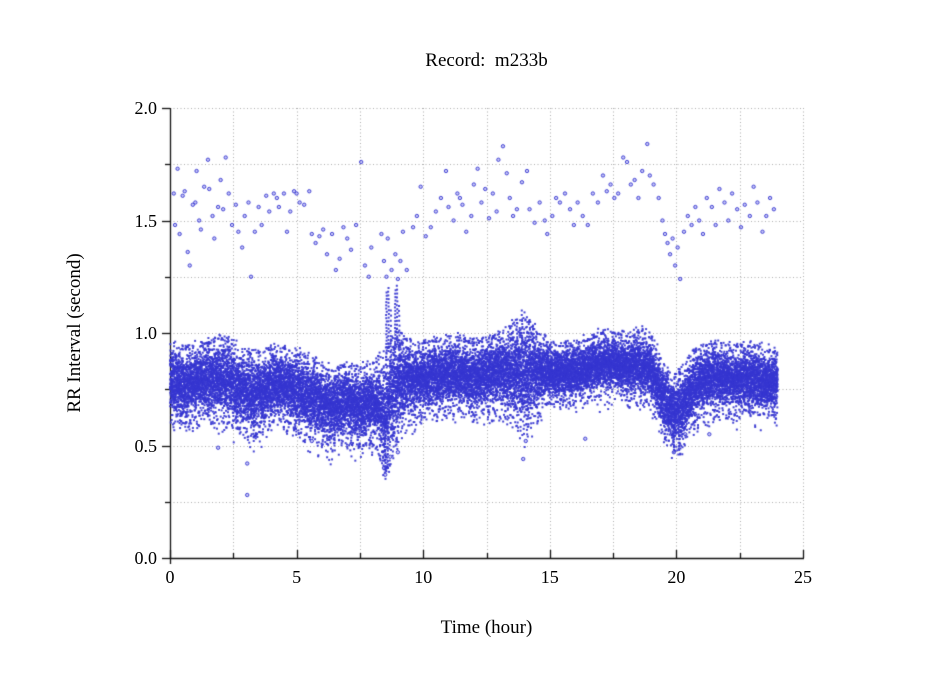  I want to click on chart-title: Record: m233b, so click(486, 60).